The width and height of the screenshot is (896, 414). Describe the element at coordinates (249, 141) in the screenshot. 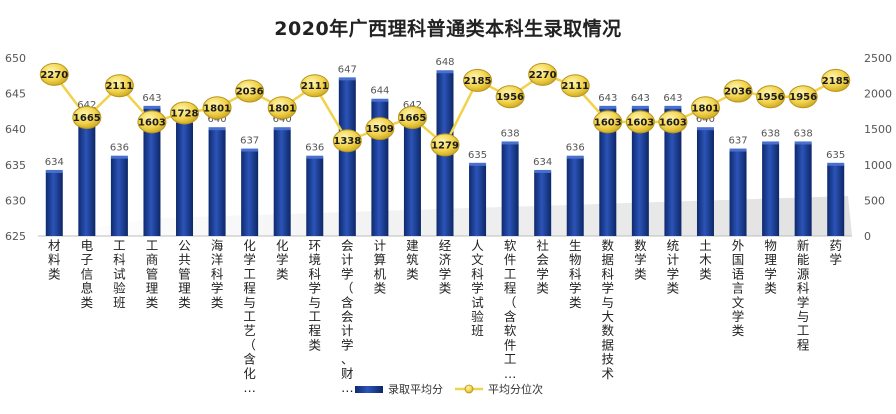

I see `bar-value-label: 637` at that location.